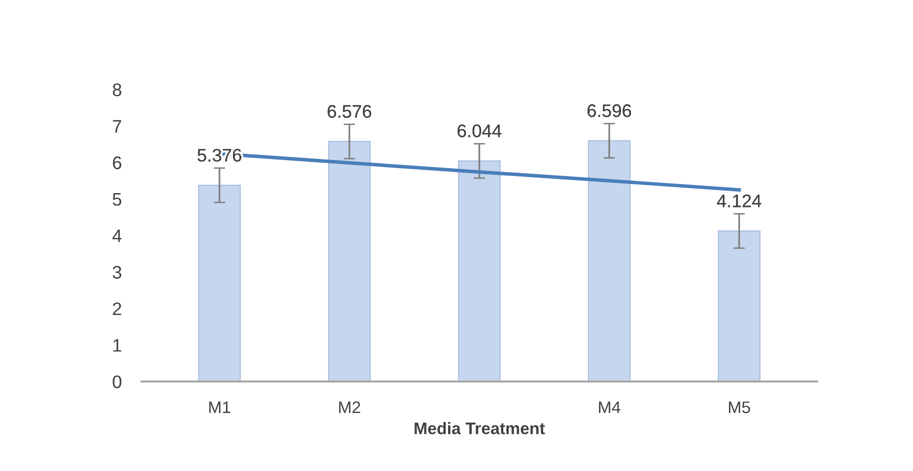 The height and width of the screenshot is (471, 913). I want to click on y-tick-label: 5, so click(117, 199).